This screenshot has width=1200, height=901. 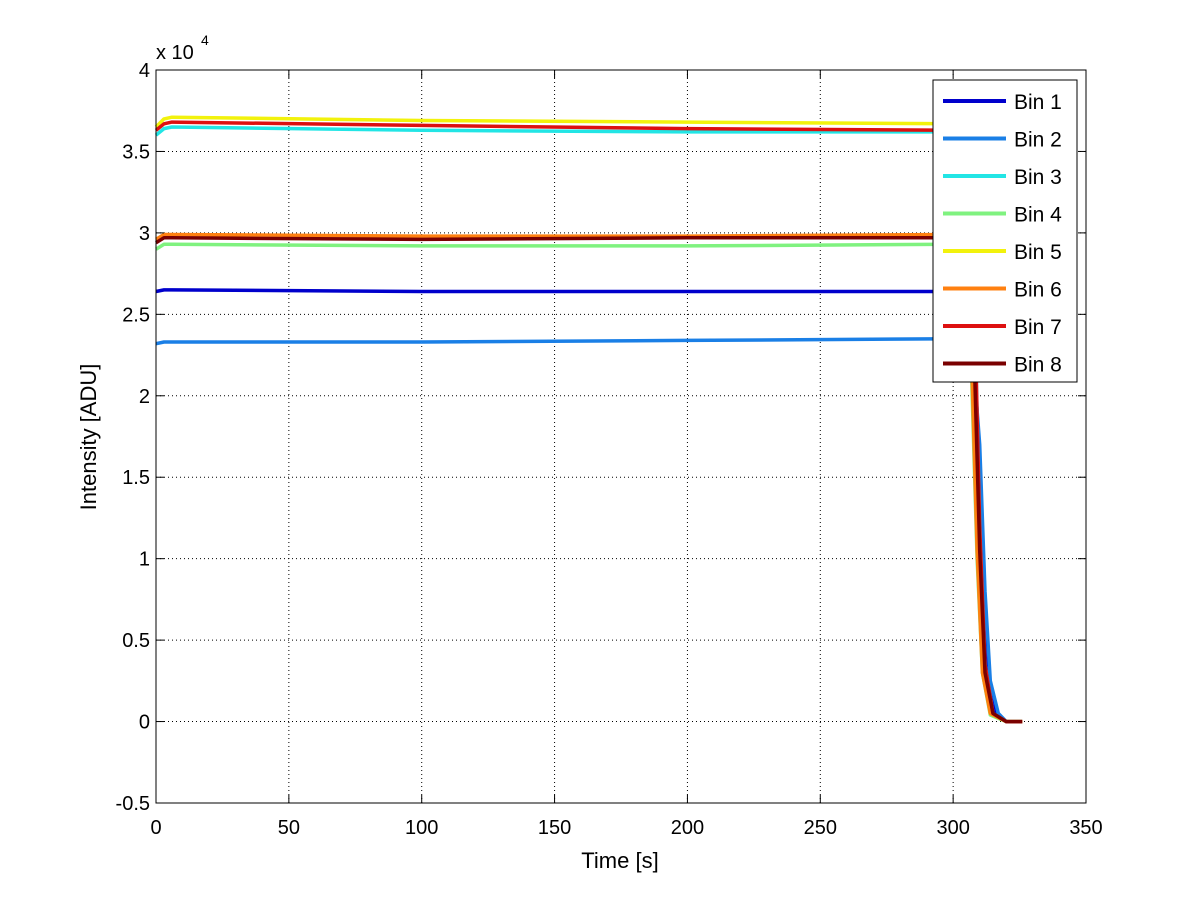 I want to click on x-tick-label: 250, so click(x=820, y=828).